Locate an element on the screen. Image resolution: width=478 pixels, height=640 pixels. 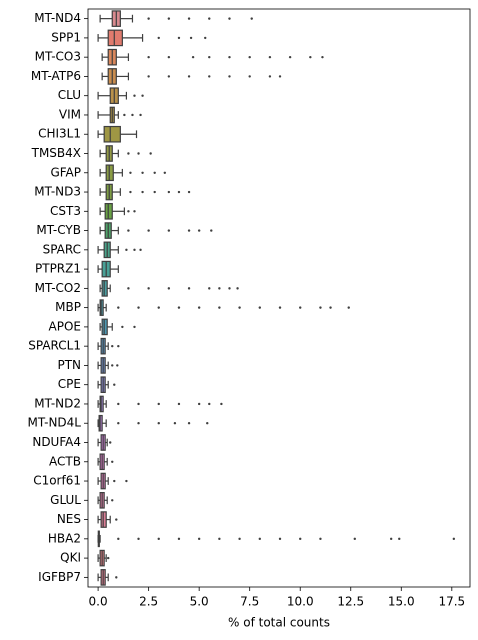
y-tick-label: MT-CO2 is located at coordinates (58, 288).